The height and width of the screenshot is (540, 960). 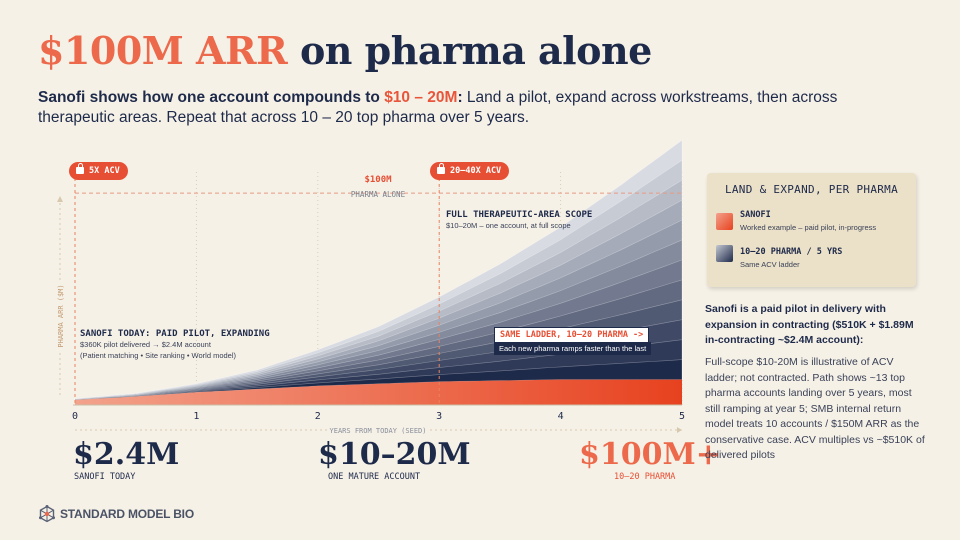 I want to click on x-tick-label: 4, so click(x=561, y=416).